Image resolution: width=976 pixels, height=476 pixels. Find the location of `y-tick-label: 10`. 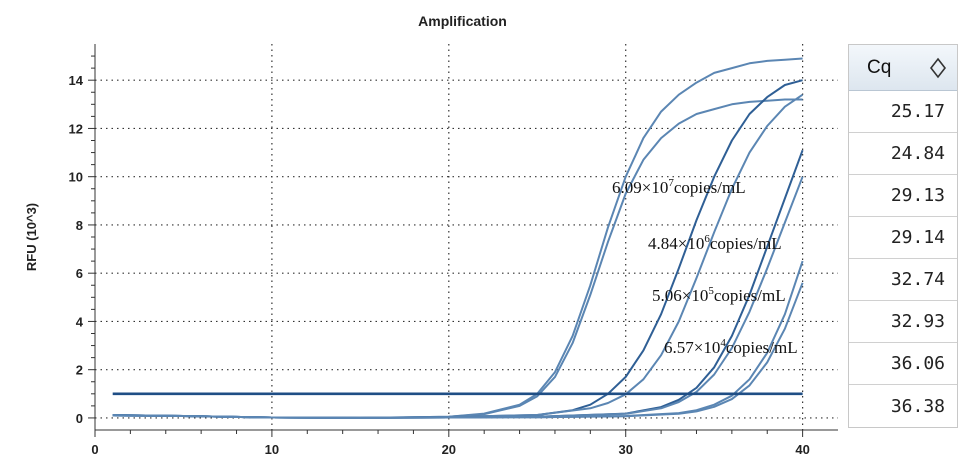

y-tick-label: 10 is located at coordinates (76, 177).